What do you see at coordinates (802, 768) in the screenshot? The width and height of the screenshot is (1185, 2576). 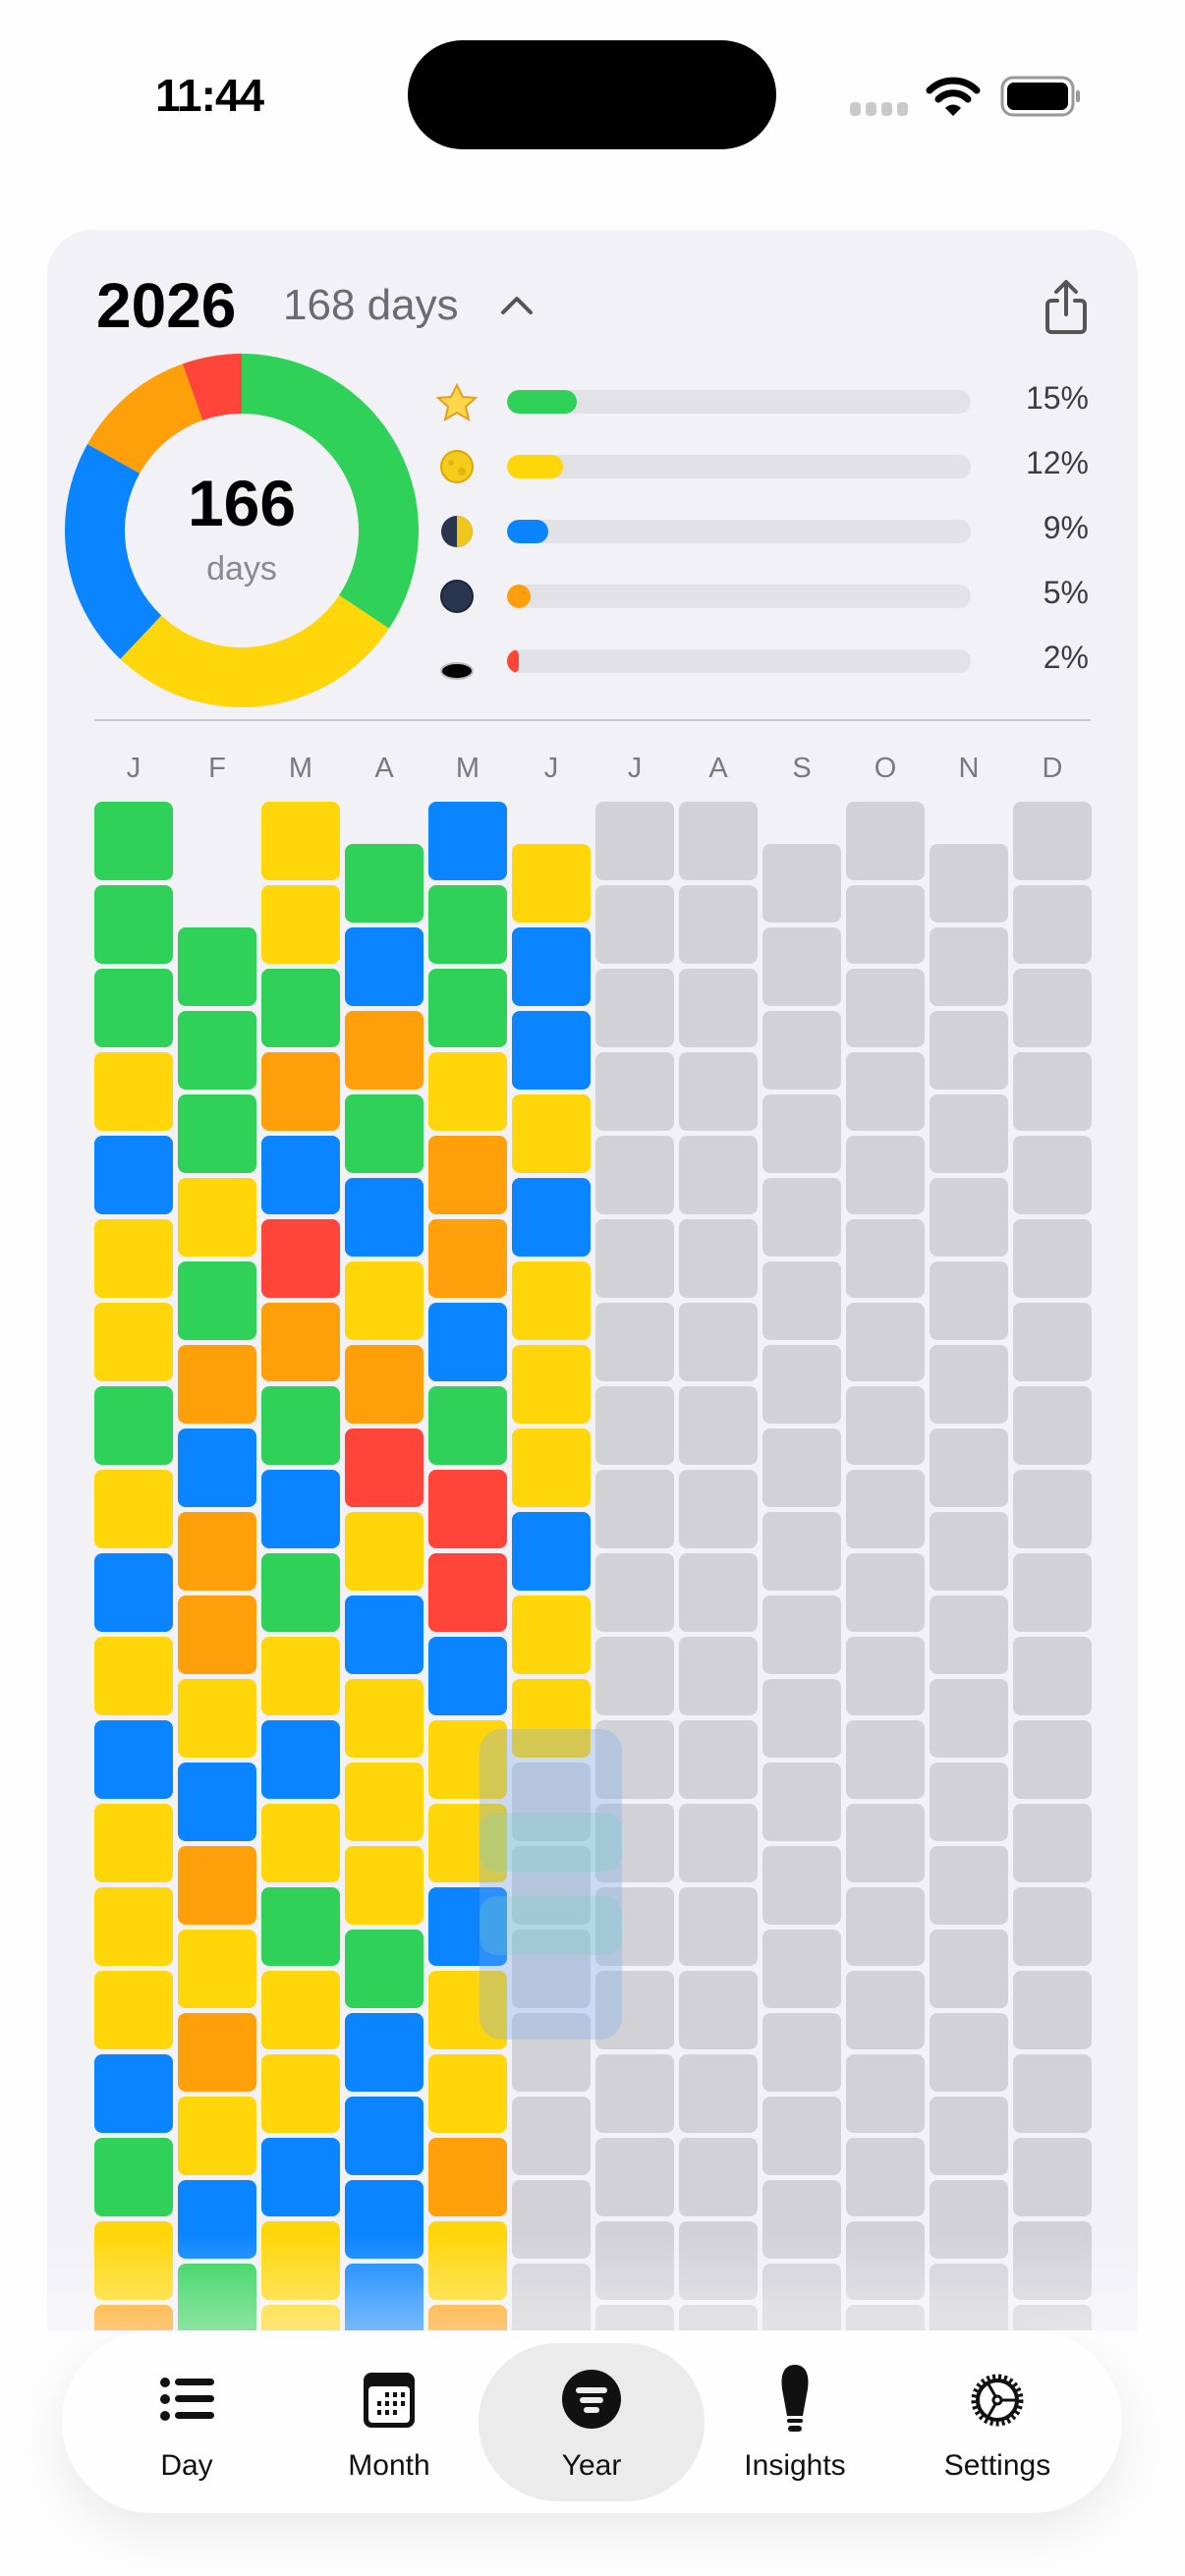 I see `month-label: S` at bounding box center [802, 768].